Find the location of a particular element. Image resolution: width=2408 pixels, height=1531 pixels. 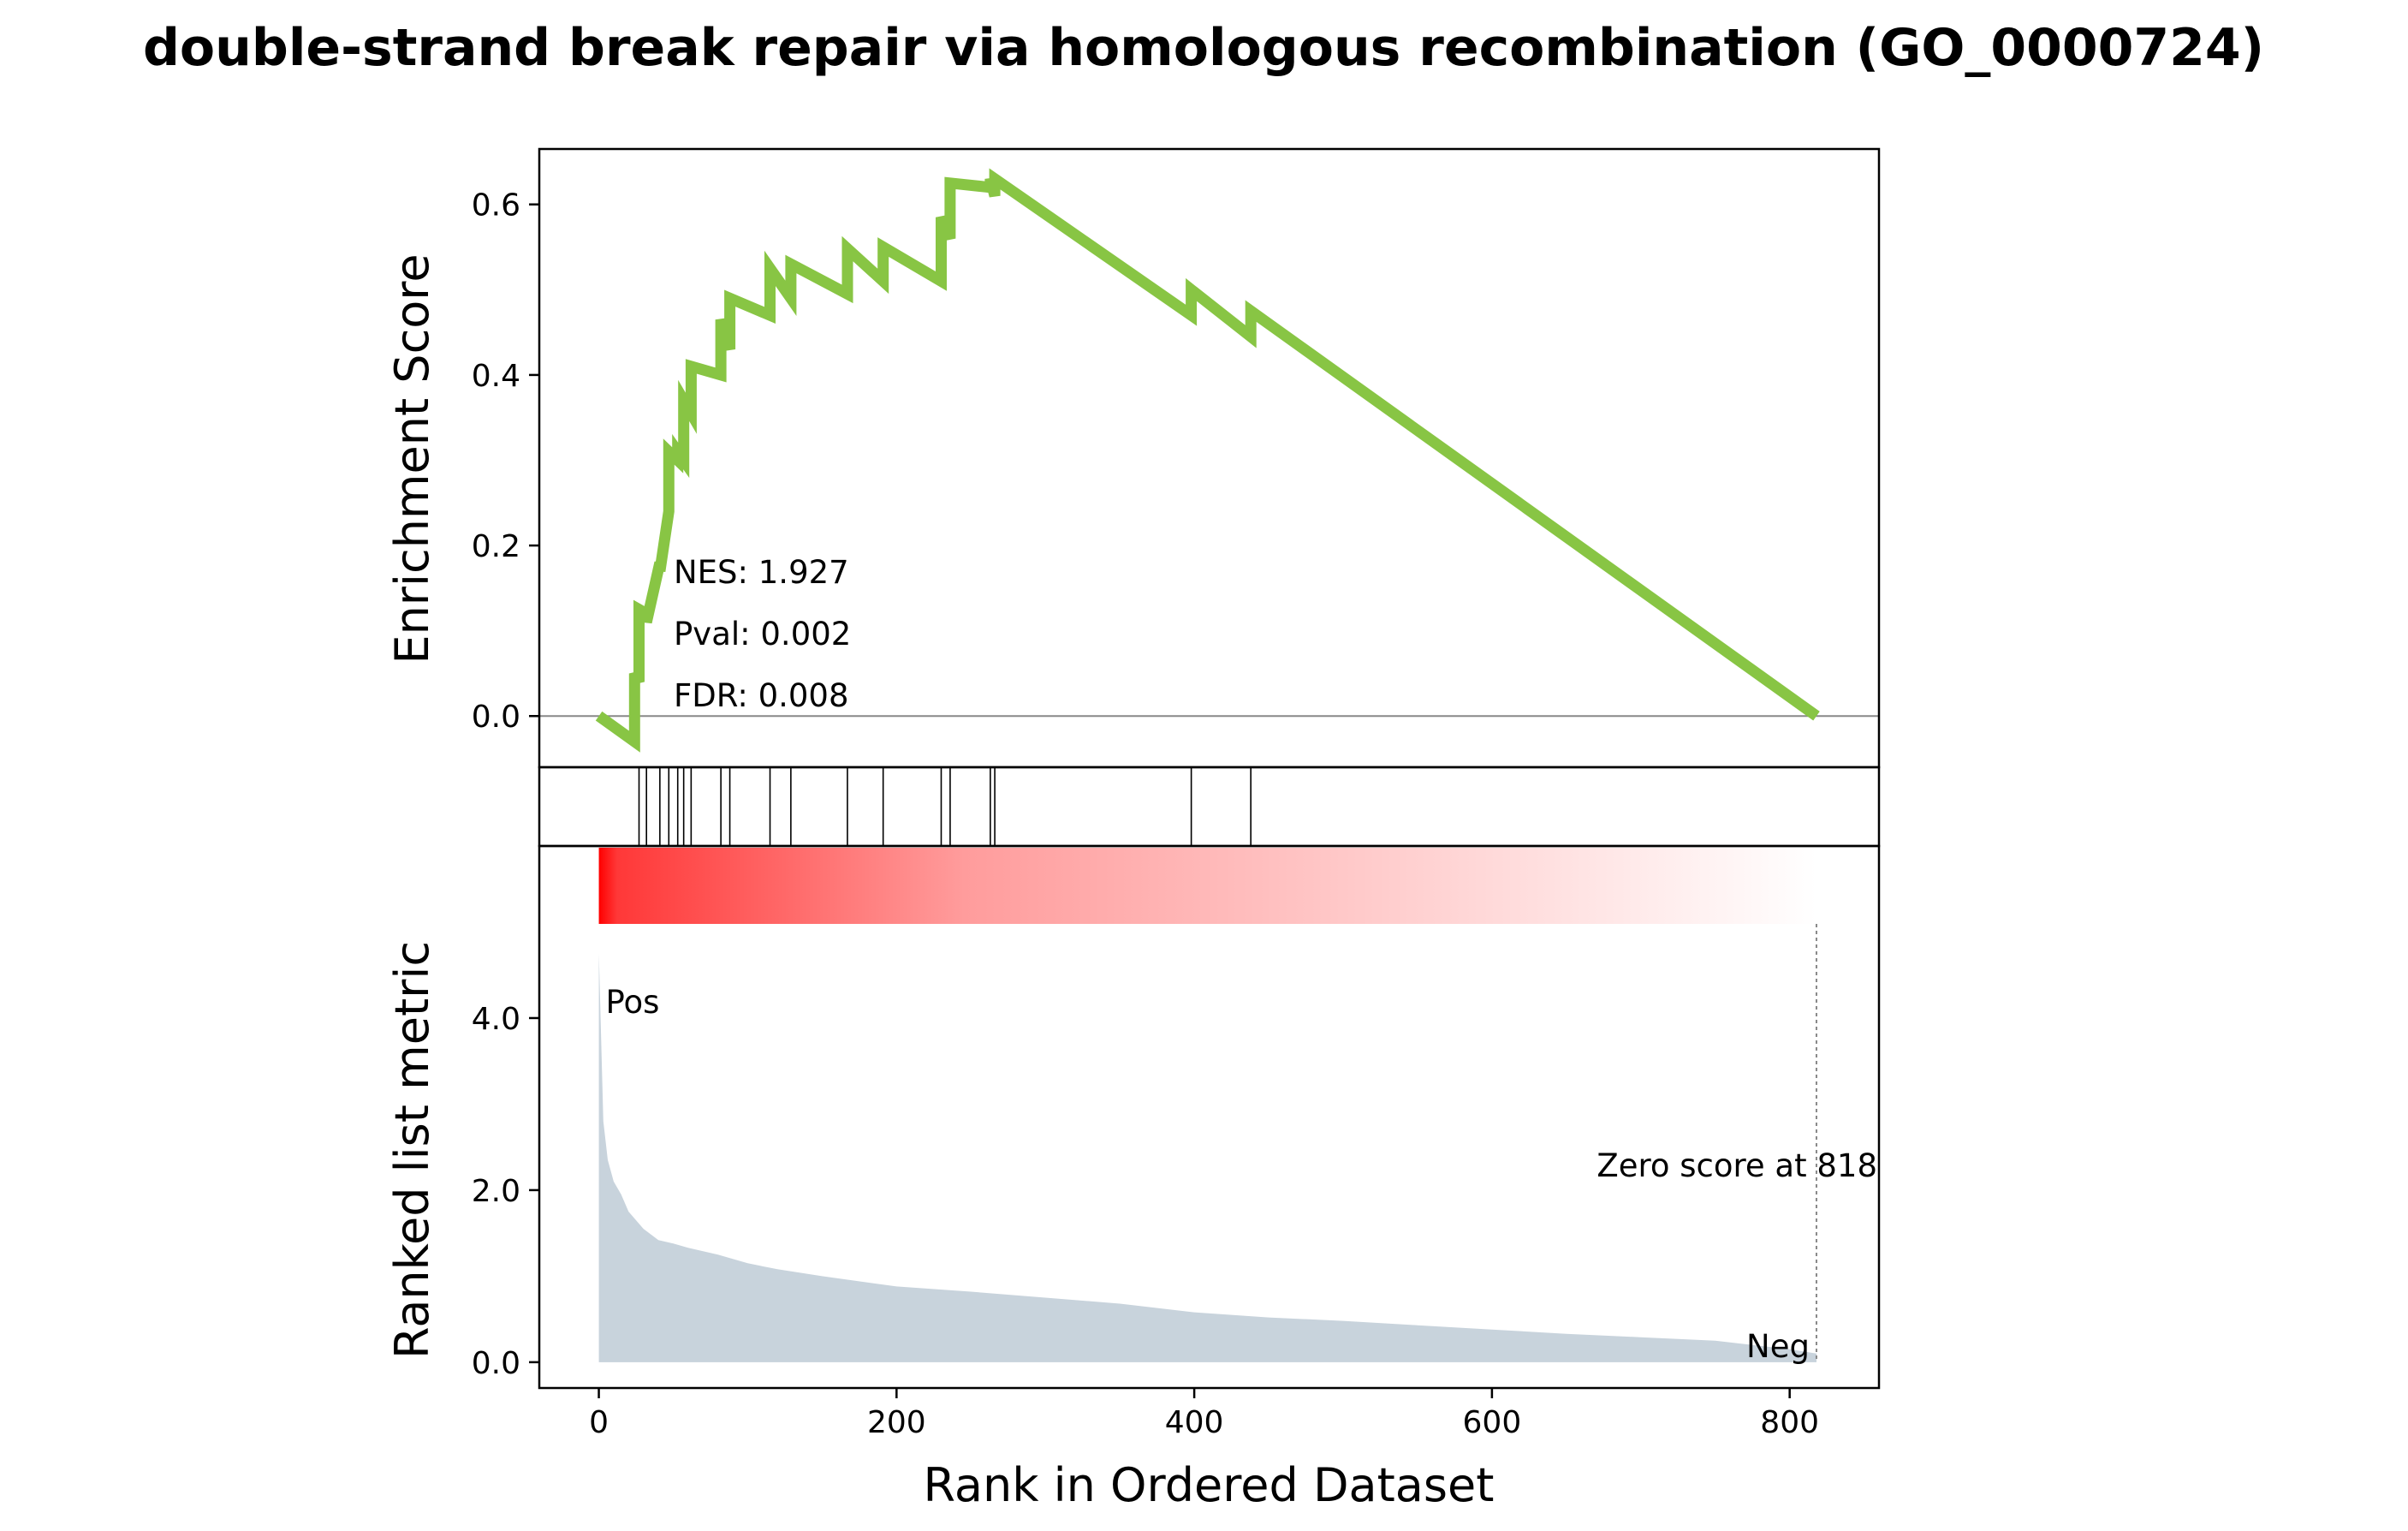

metric-y-tick-label: 2.0 is located at coordinates (496, 1191).